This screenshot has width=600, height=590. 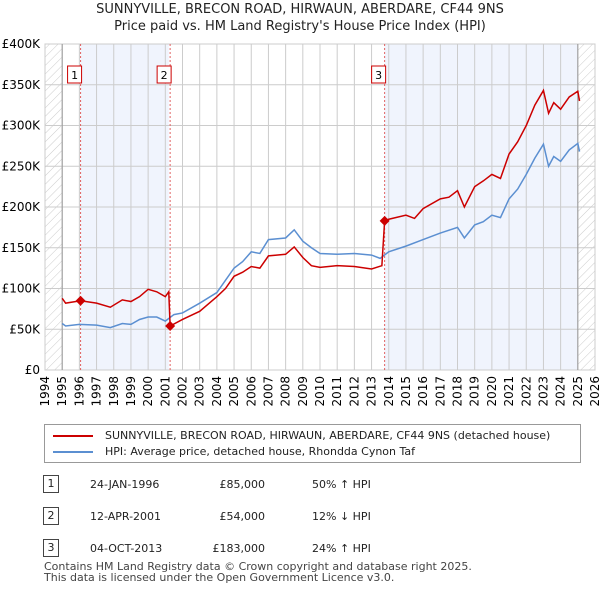 What do you see at coordinates (242, 516) in the screenshot?
I see `transaction-price: £54,000` at bounding box center [242, 516].